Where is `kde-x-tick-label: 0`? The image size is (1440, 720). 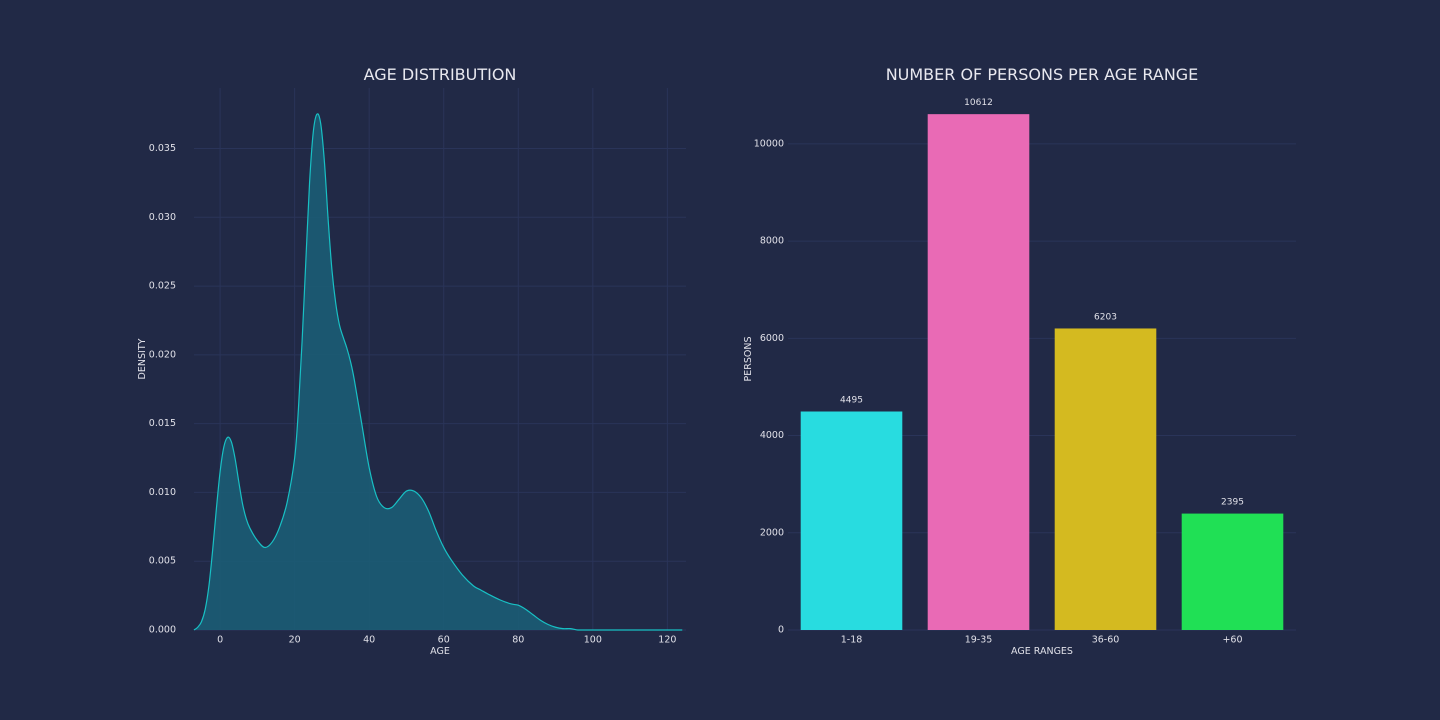
kde-x-tick-label: 0 is located at coordinates (220, 640).